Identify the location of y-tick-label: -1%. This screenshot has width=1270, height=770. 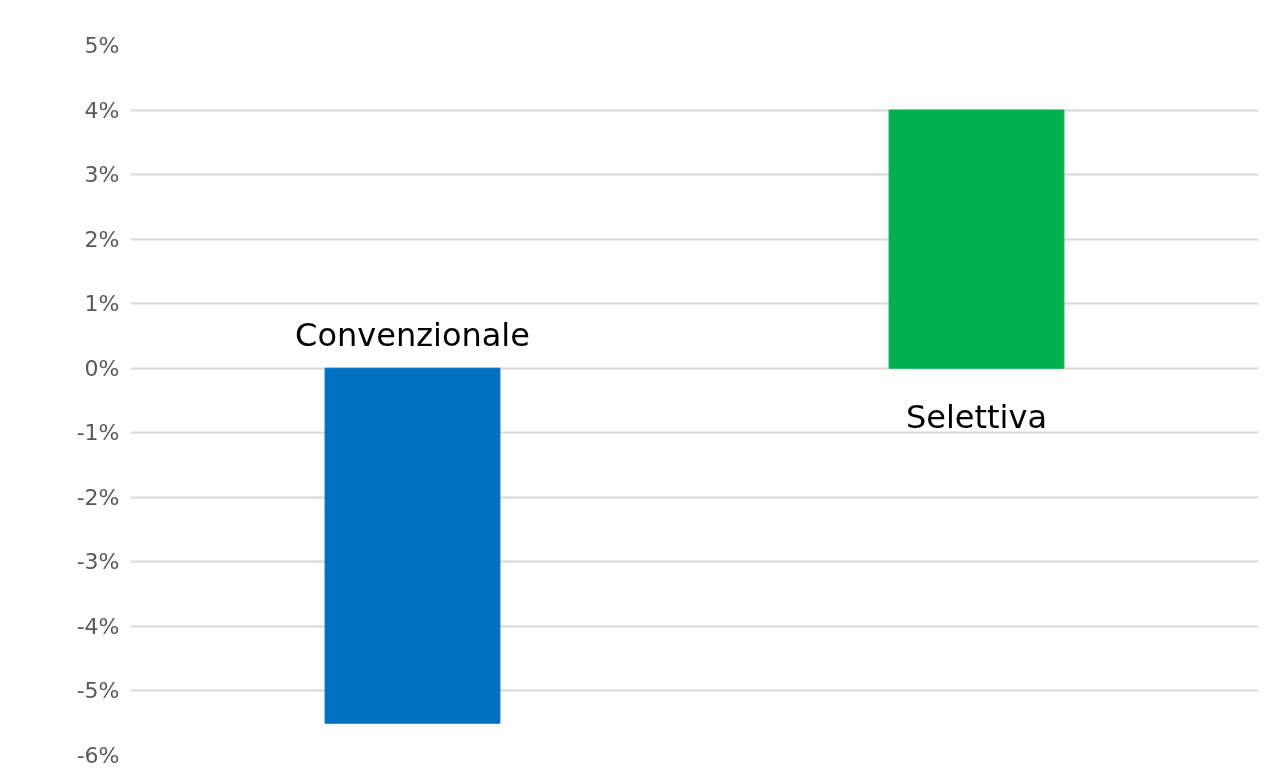
(98, 433).